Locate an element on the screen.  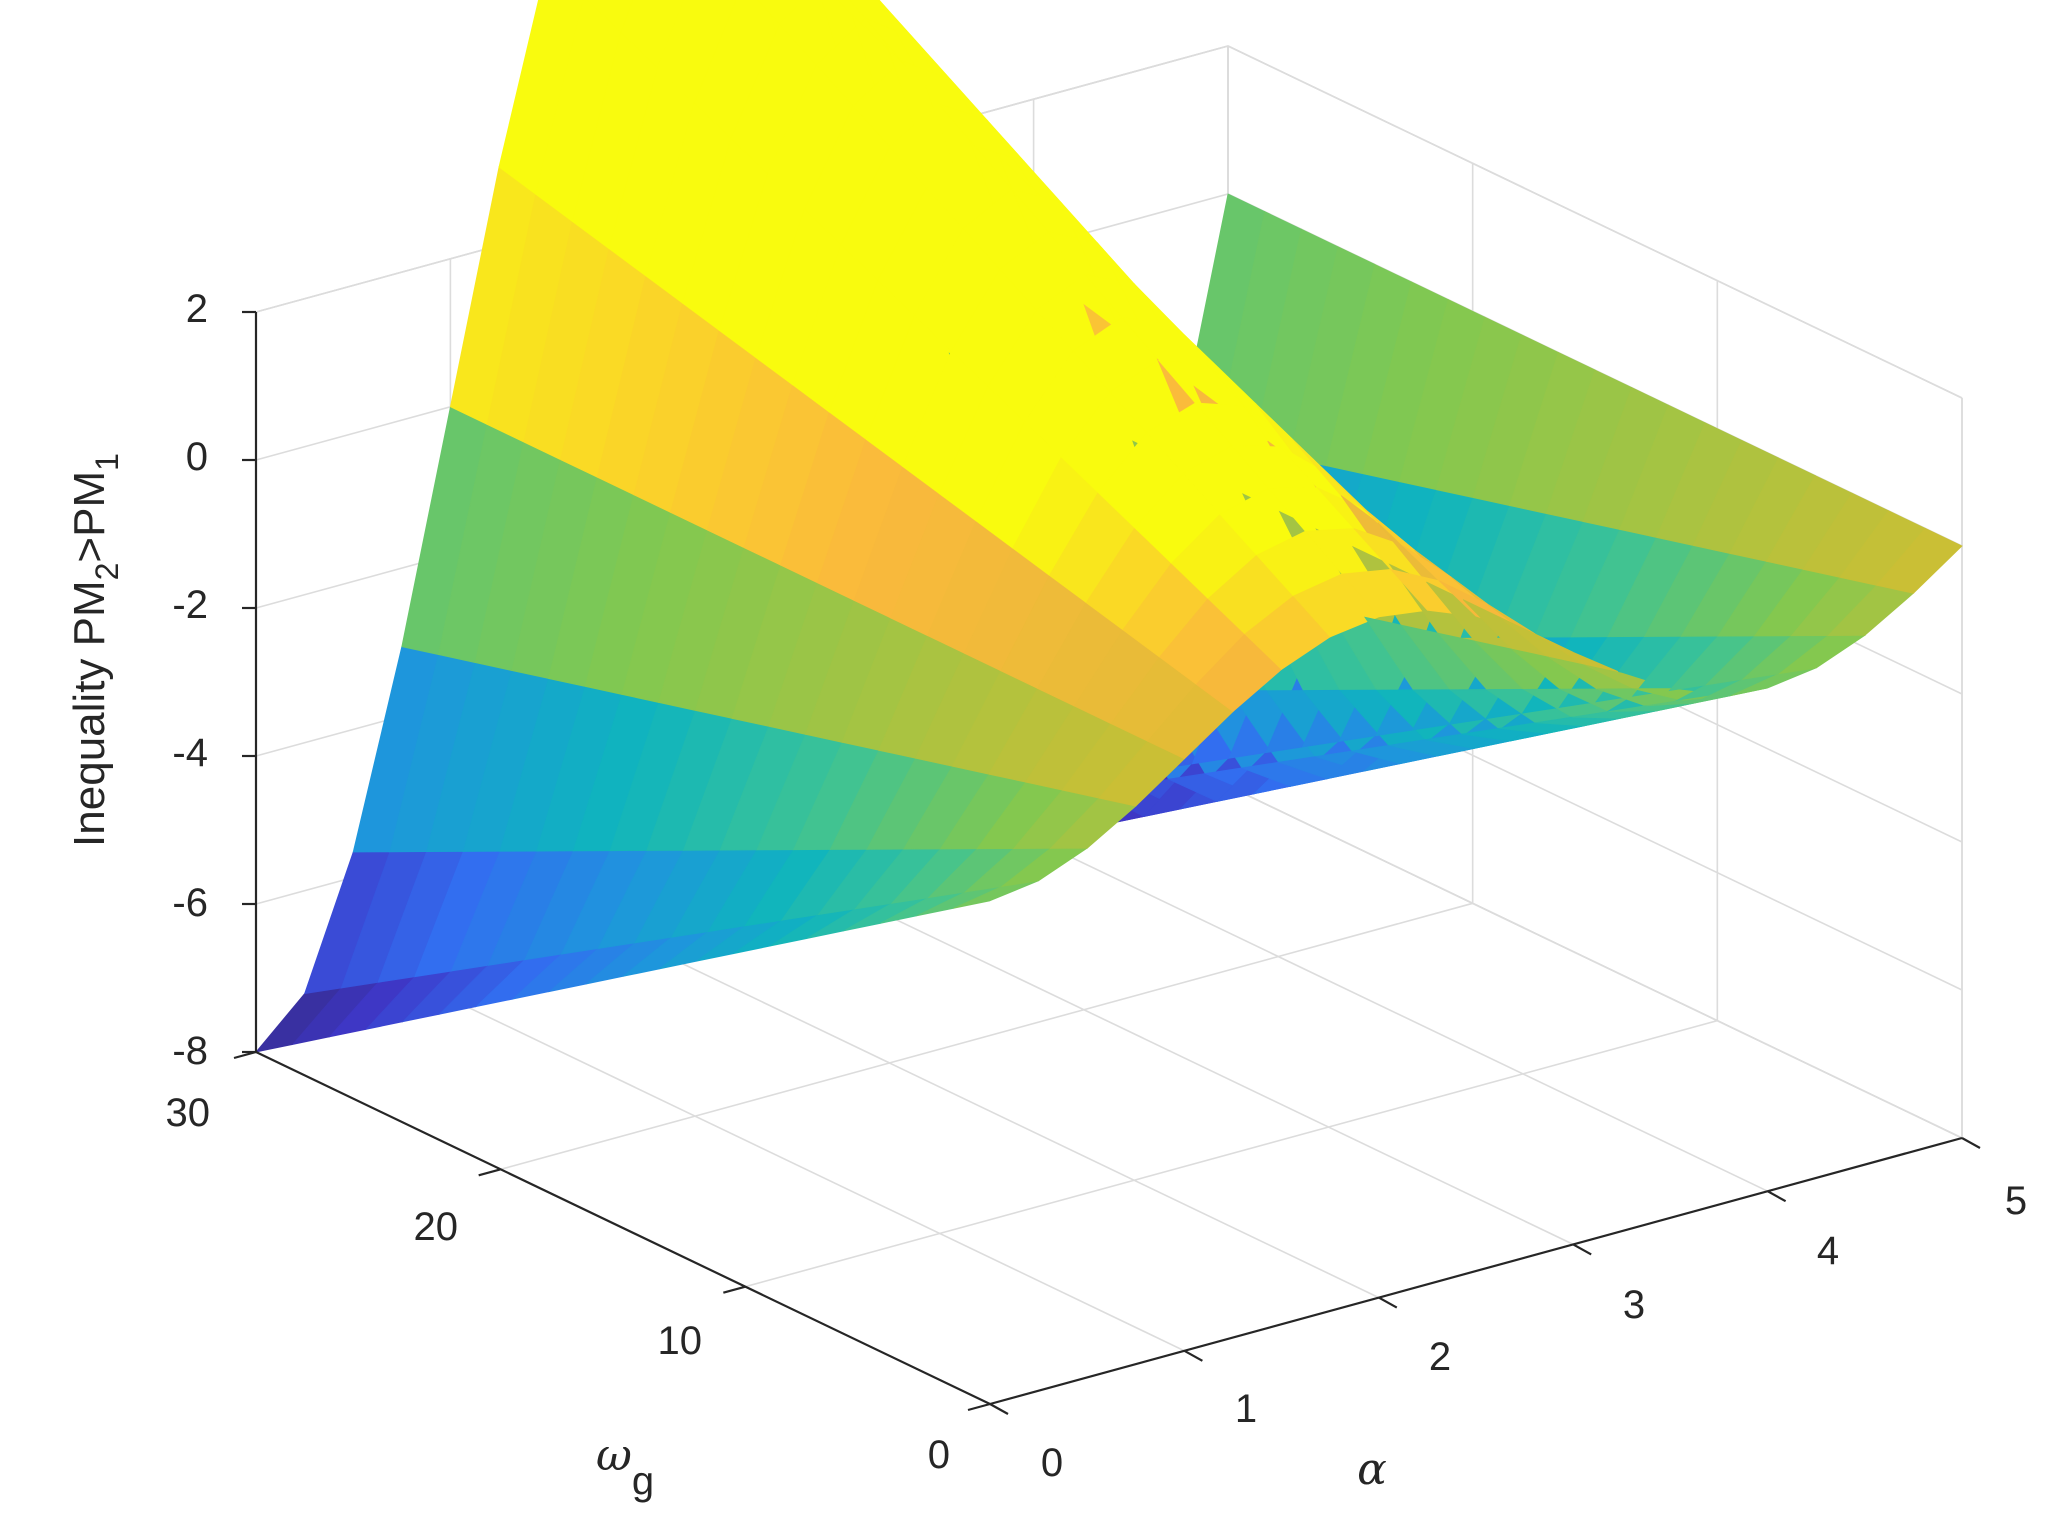
alpha-tick-label: 2 is located at coordinates (1440, 1357).